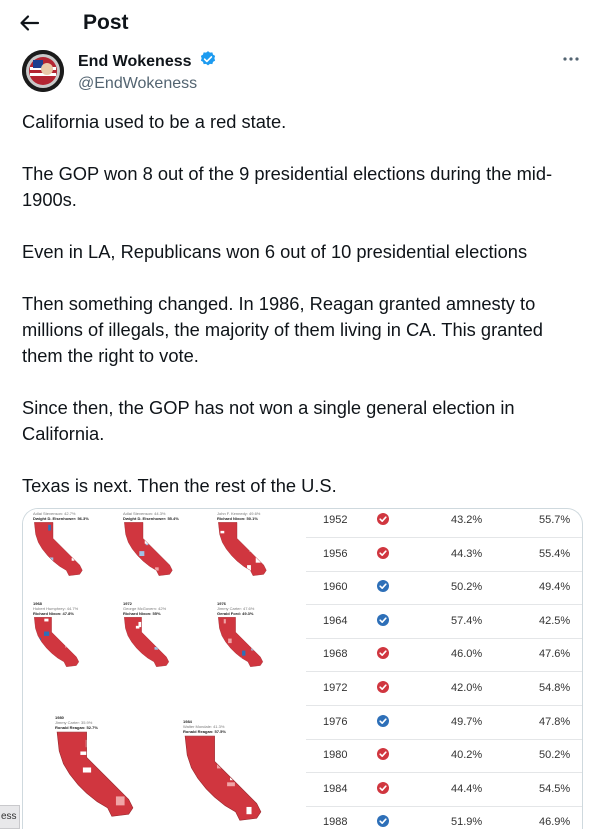 This screenshot has width=599, height=829. Describe the element at coordinates (335, 654) in the screenshot. I see `year-cell: 1968` at that location.